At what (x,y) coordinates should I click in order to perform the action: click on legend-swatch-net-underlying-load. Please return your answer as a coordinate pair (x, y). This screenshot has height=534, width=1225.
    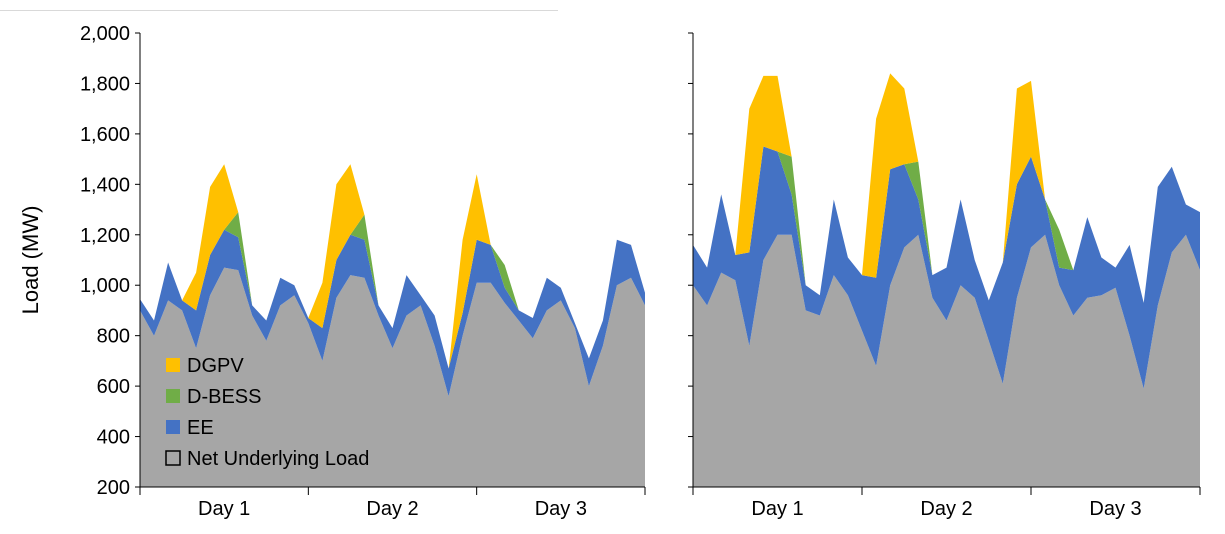
    Looking at the image, I should click on (173, 458).